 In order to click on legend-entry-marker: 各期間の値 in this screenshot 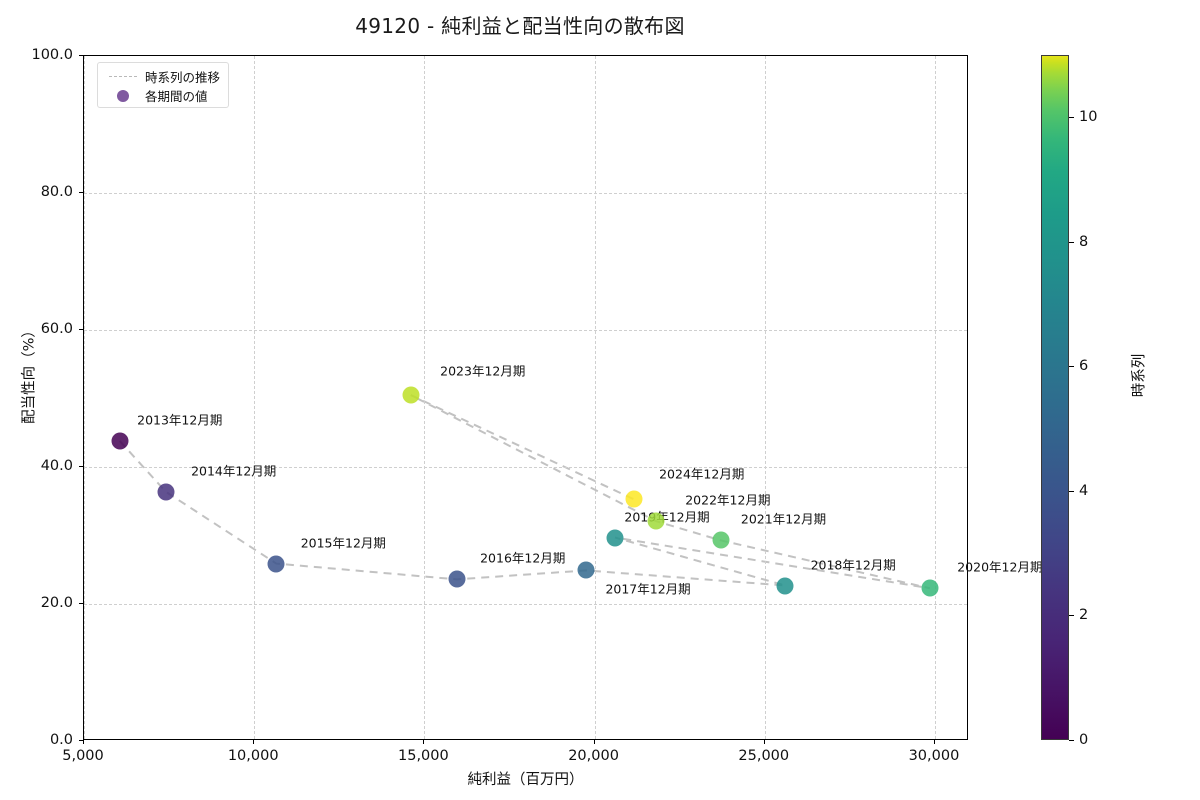, I will do `click(163, 95)`.